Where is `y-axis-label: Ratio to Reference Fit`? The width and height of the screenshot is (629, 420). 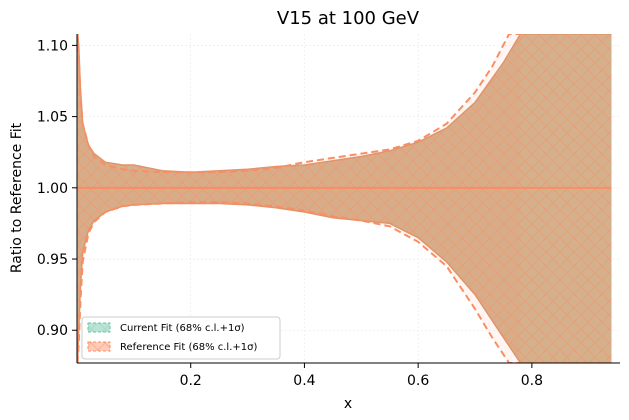
y-axis-label: Ratio to Reference Fit is located at coordinates (17, 197).